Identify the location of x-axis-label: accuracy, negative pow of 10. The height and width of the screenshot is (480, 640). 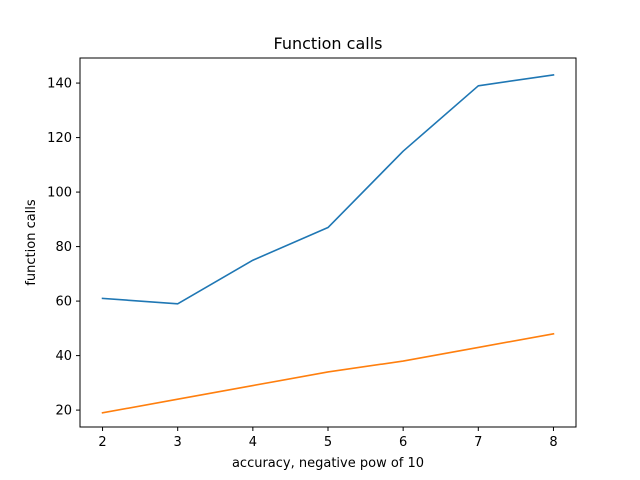
(328, 463).